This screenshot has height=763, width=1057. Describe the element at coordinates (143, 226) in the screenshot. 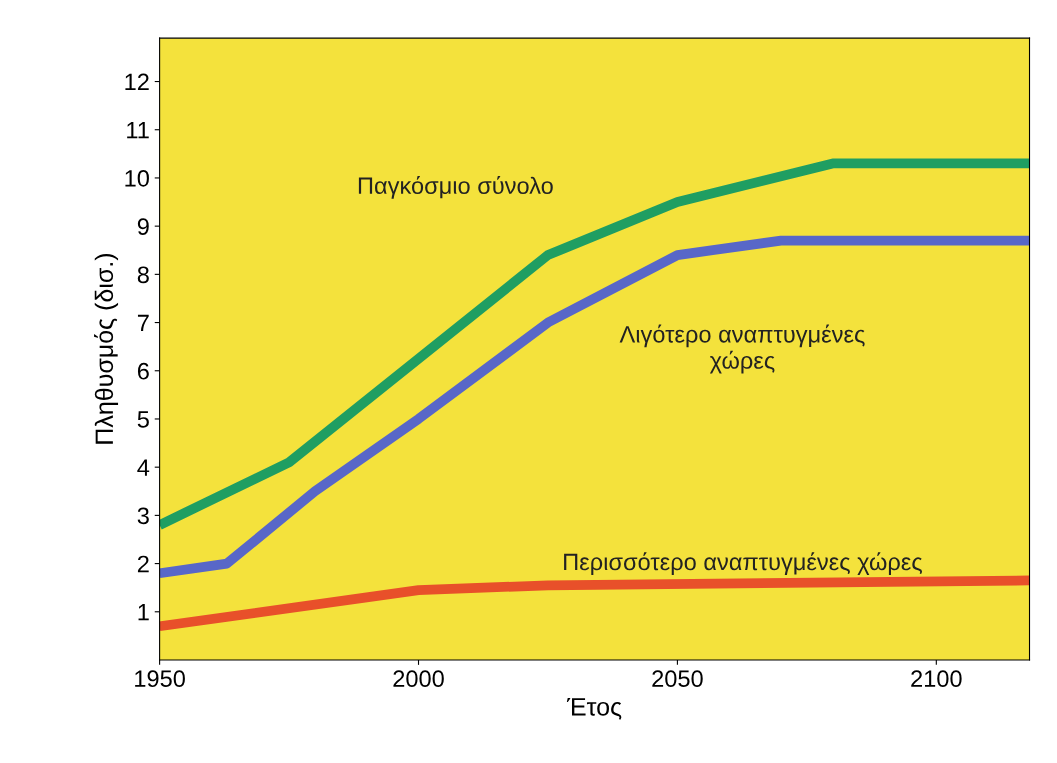

I see `y-tick-label: 9` at that location.